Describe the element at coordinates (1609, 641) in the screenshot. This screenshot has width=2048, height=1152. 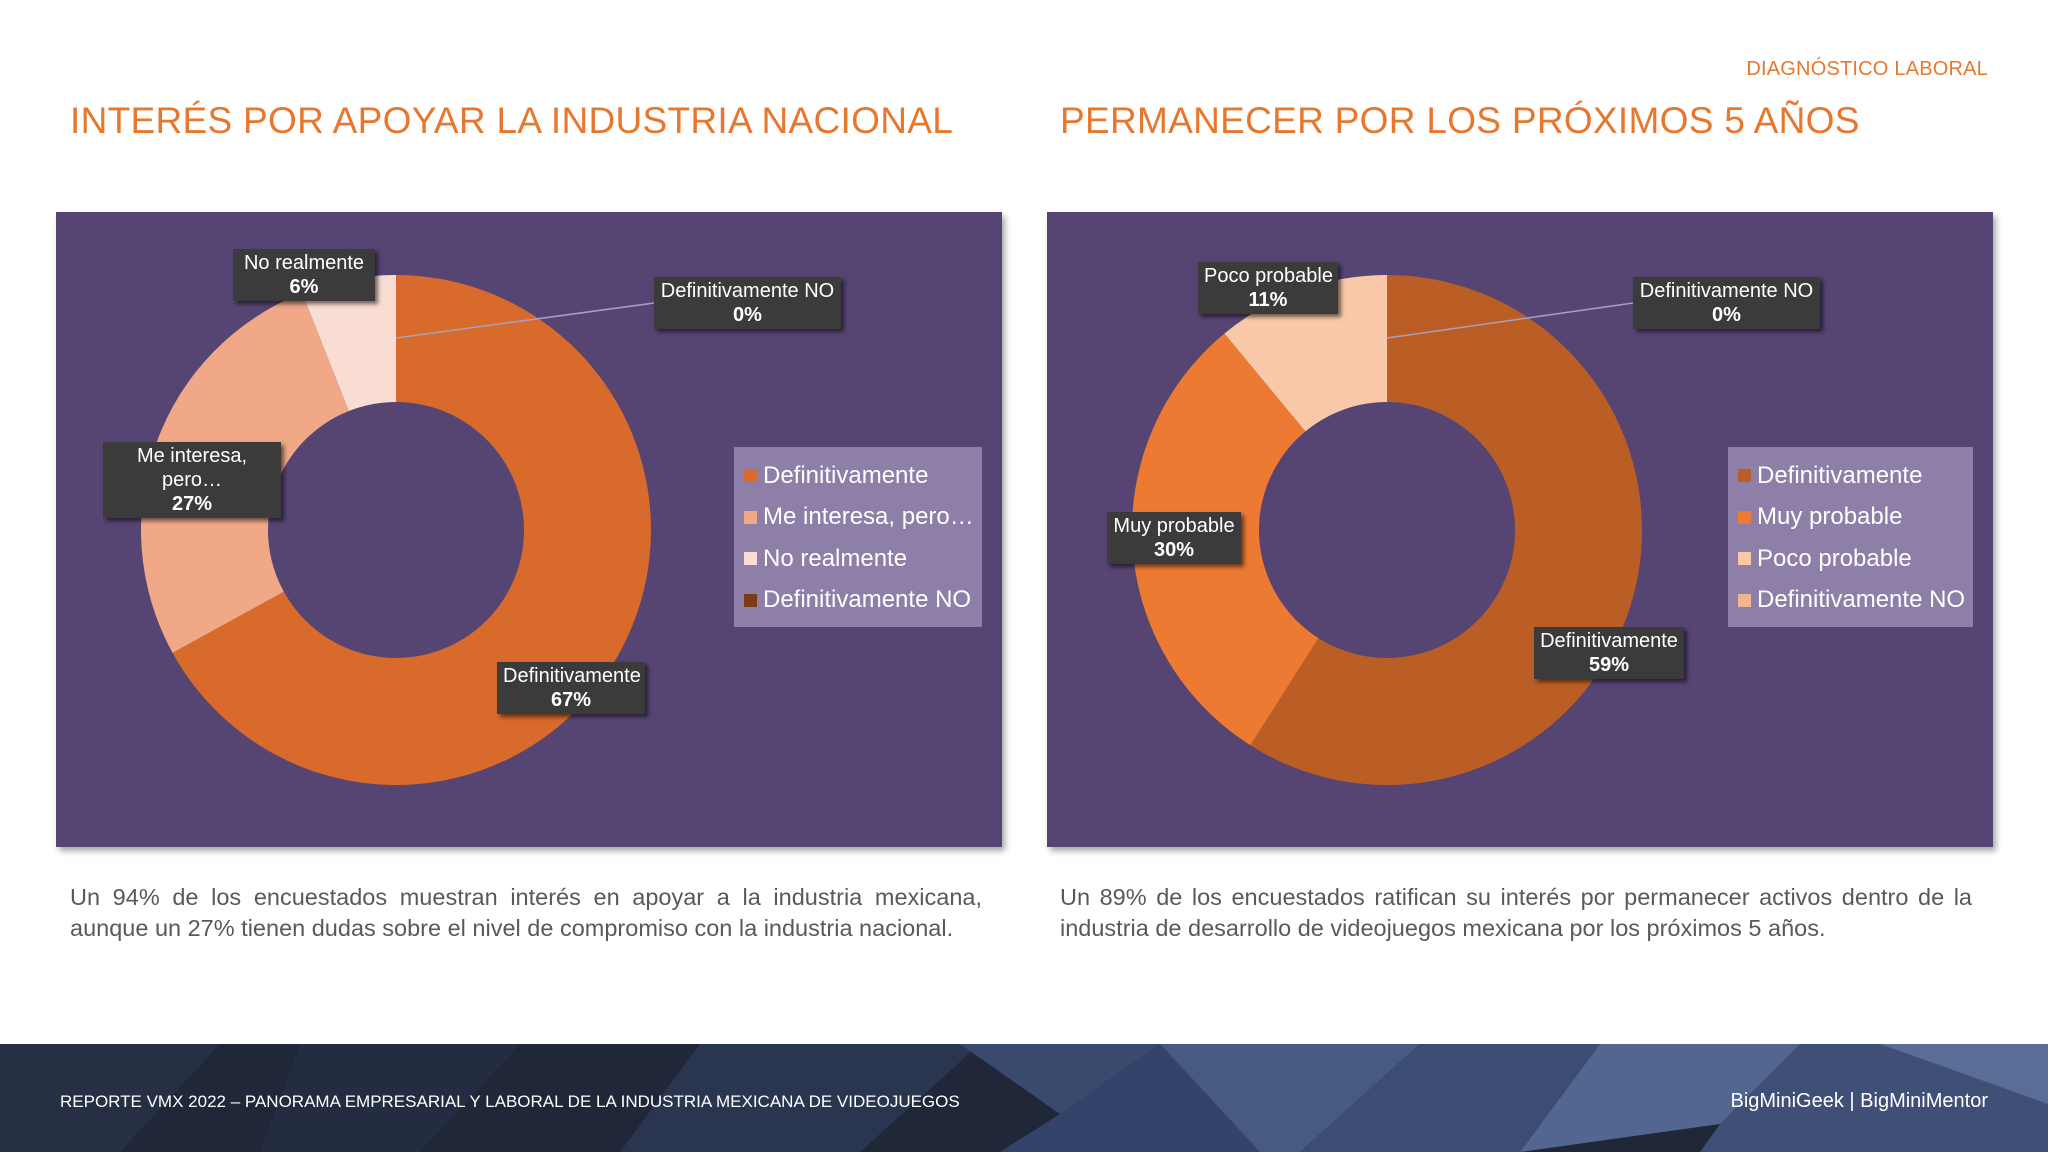
I see `chart-2-data-label-name: Definitivamente` at that location.